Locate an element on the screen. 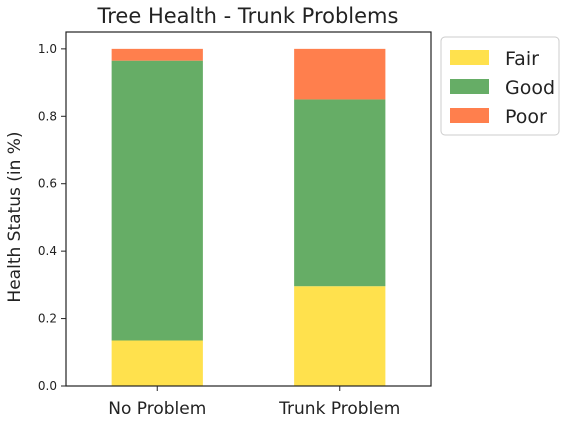  y-axis-label: Health Status (in %) is located at coordinates (15, 216).